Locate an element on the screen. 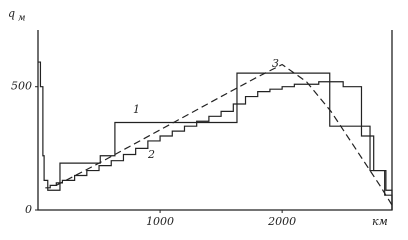 The image size is (408, 240). x-axis-label: км is located at coordinates (380, 221).